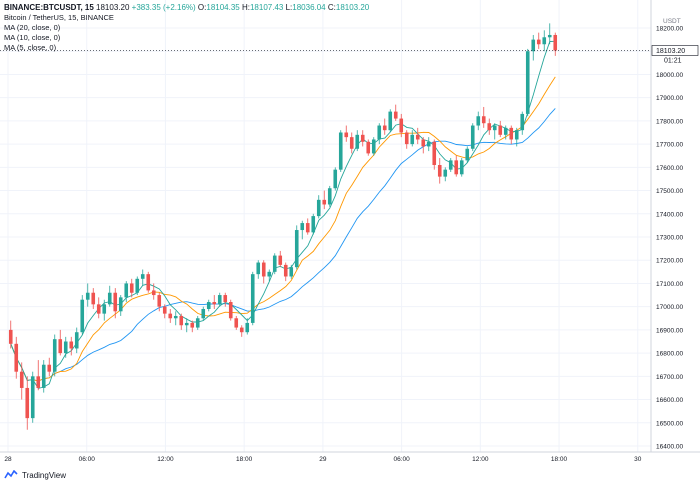  What do you see at coordinates (8, 459) in the screenshot?
I see `time-tick-label: 28` at bounding box center [8, 459].